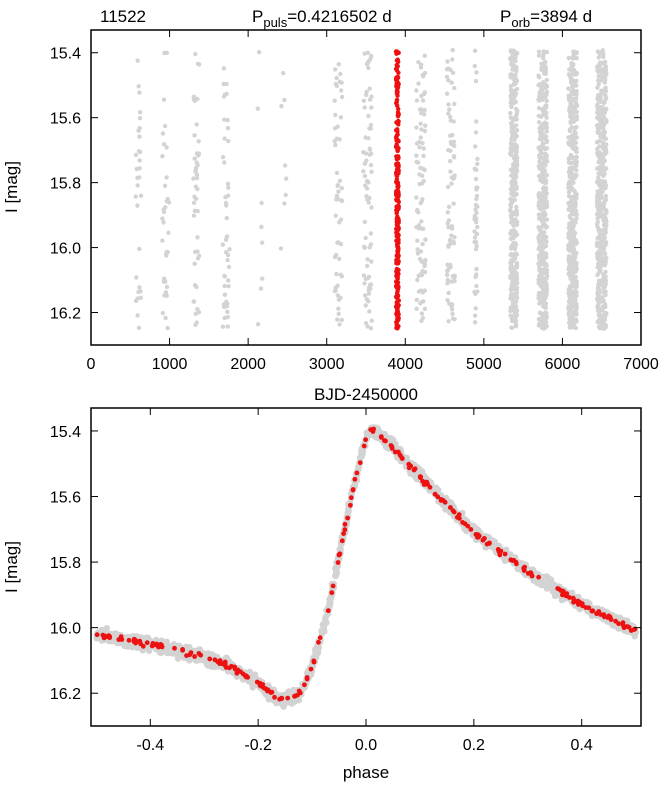 Image resolution: width=670 pixels, height=786 pixels. Describe the element at coordinates (170, 364) in the screenshot. I see `x-tick-label: 1000` at that location.